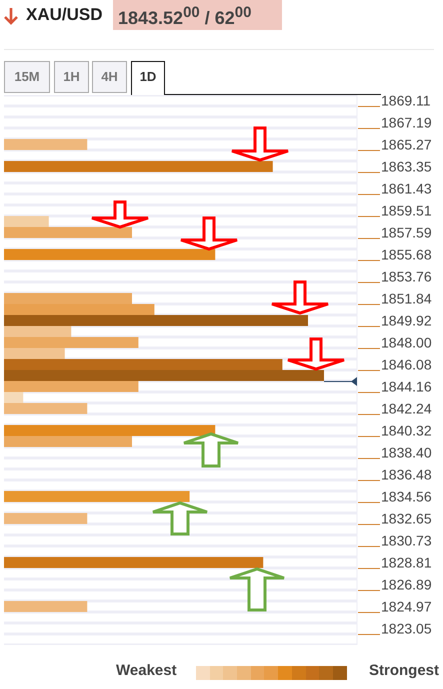  I want to click on y-tick-label: 1840.32, so click(406, 430).